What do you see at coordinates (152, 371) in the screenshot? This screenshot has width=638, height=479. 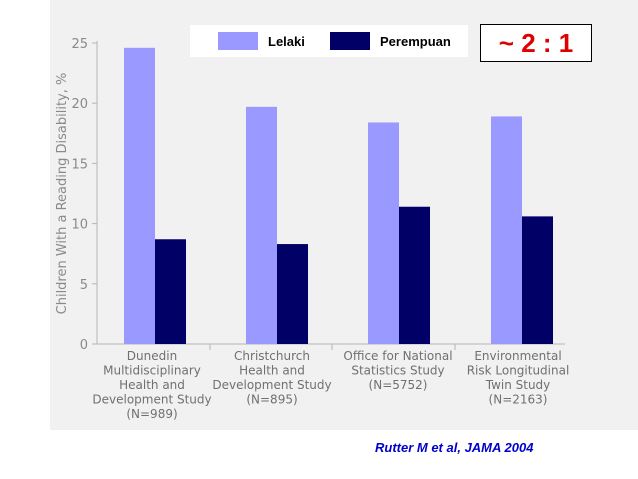 I see `x-category-label: Multidisciplinary` at bounding box center [152, 371].